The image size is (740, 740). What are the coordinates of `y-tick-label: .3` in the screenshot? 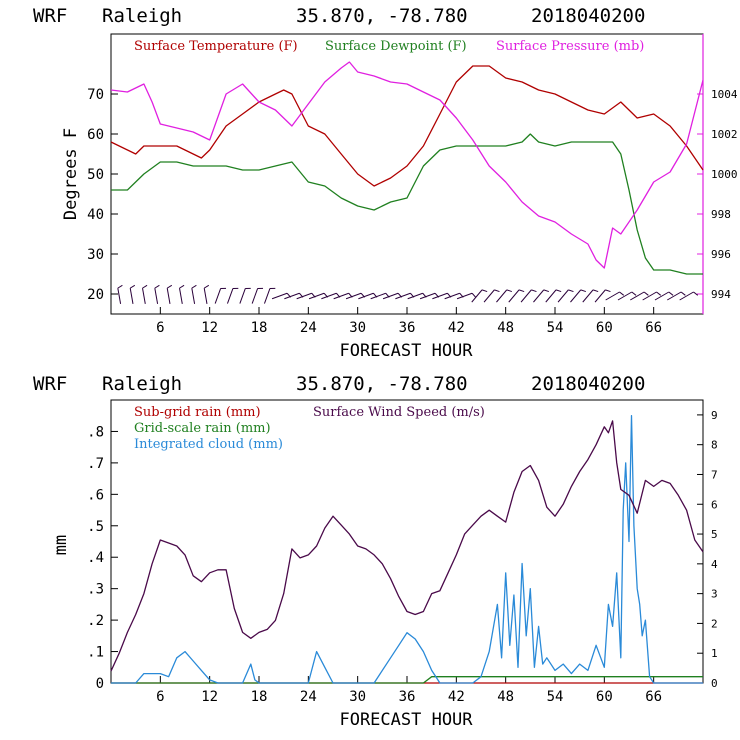 It's located at (95, 590).